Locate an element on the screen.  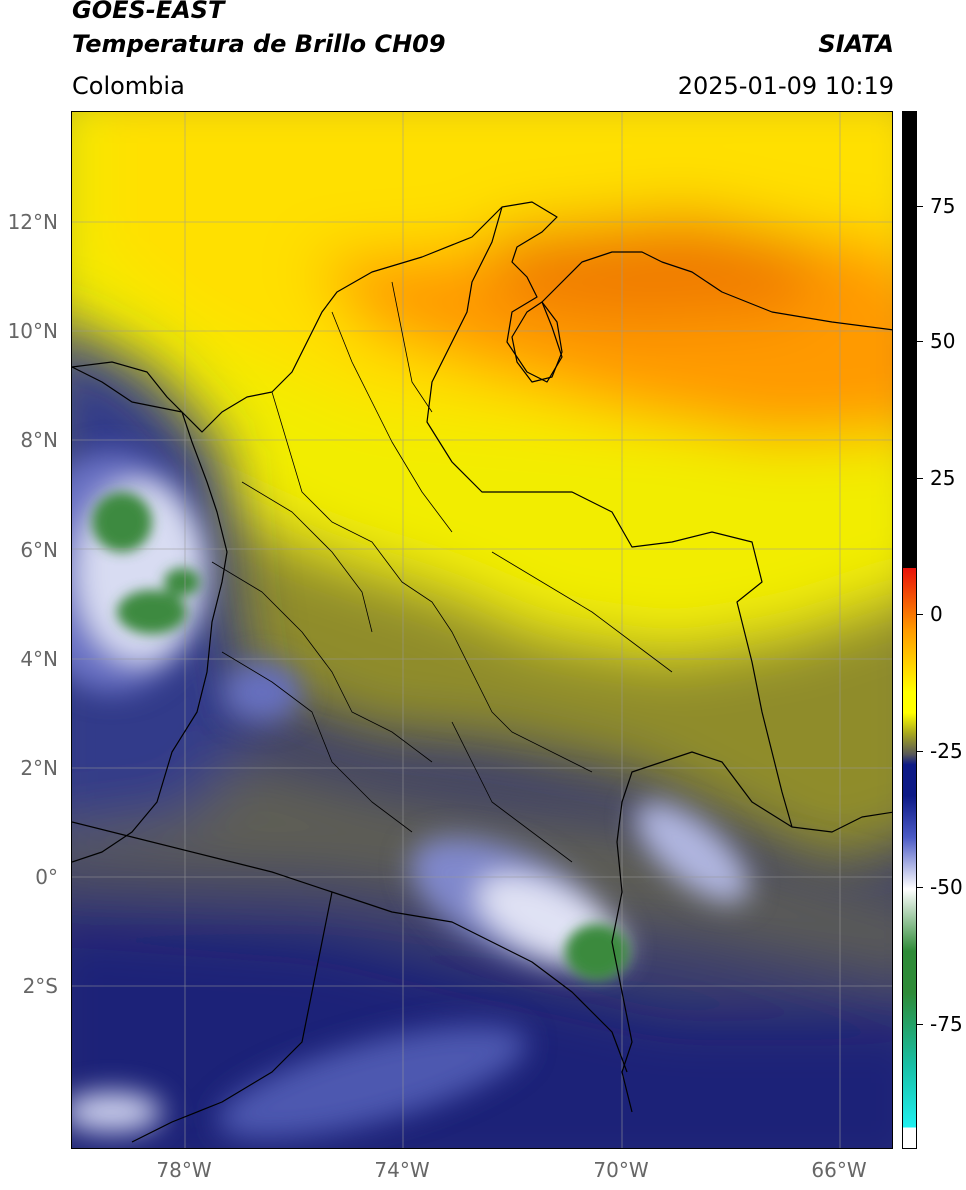
cbar-label-25: 25 is located at coordinates (943, 478).